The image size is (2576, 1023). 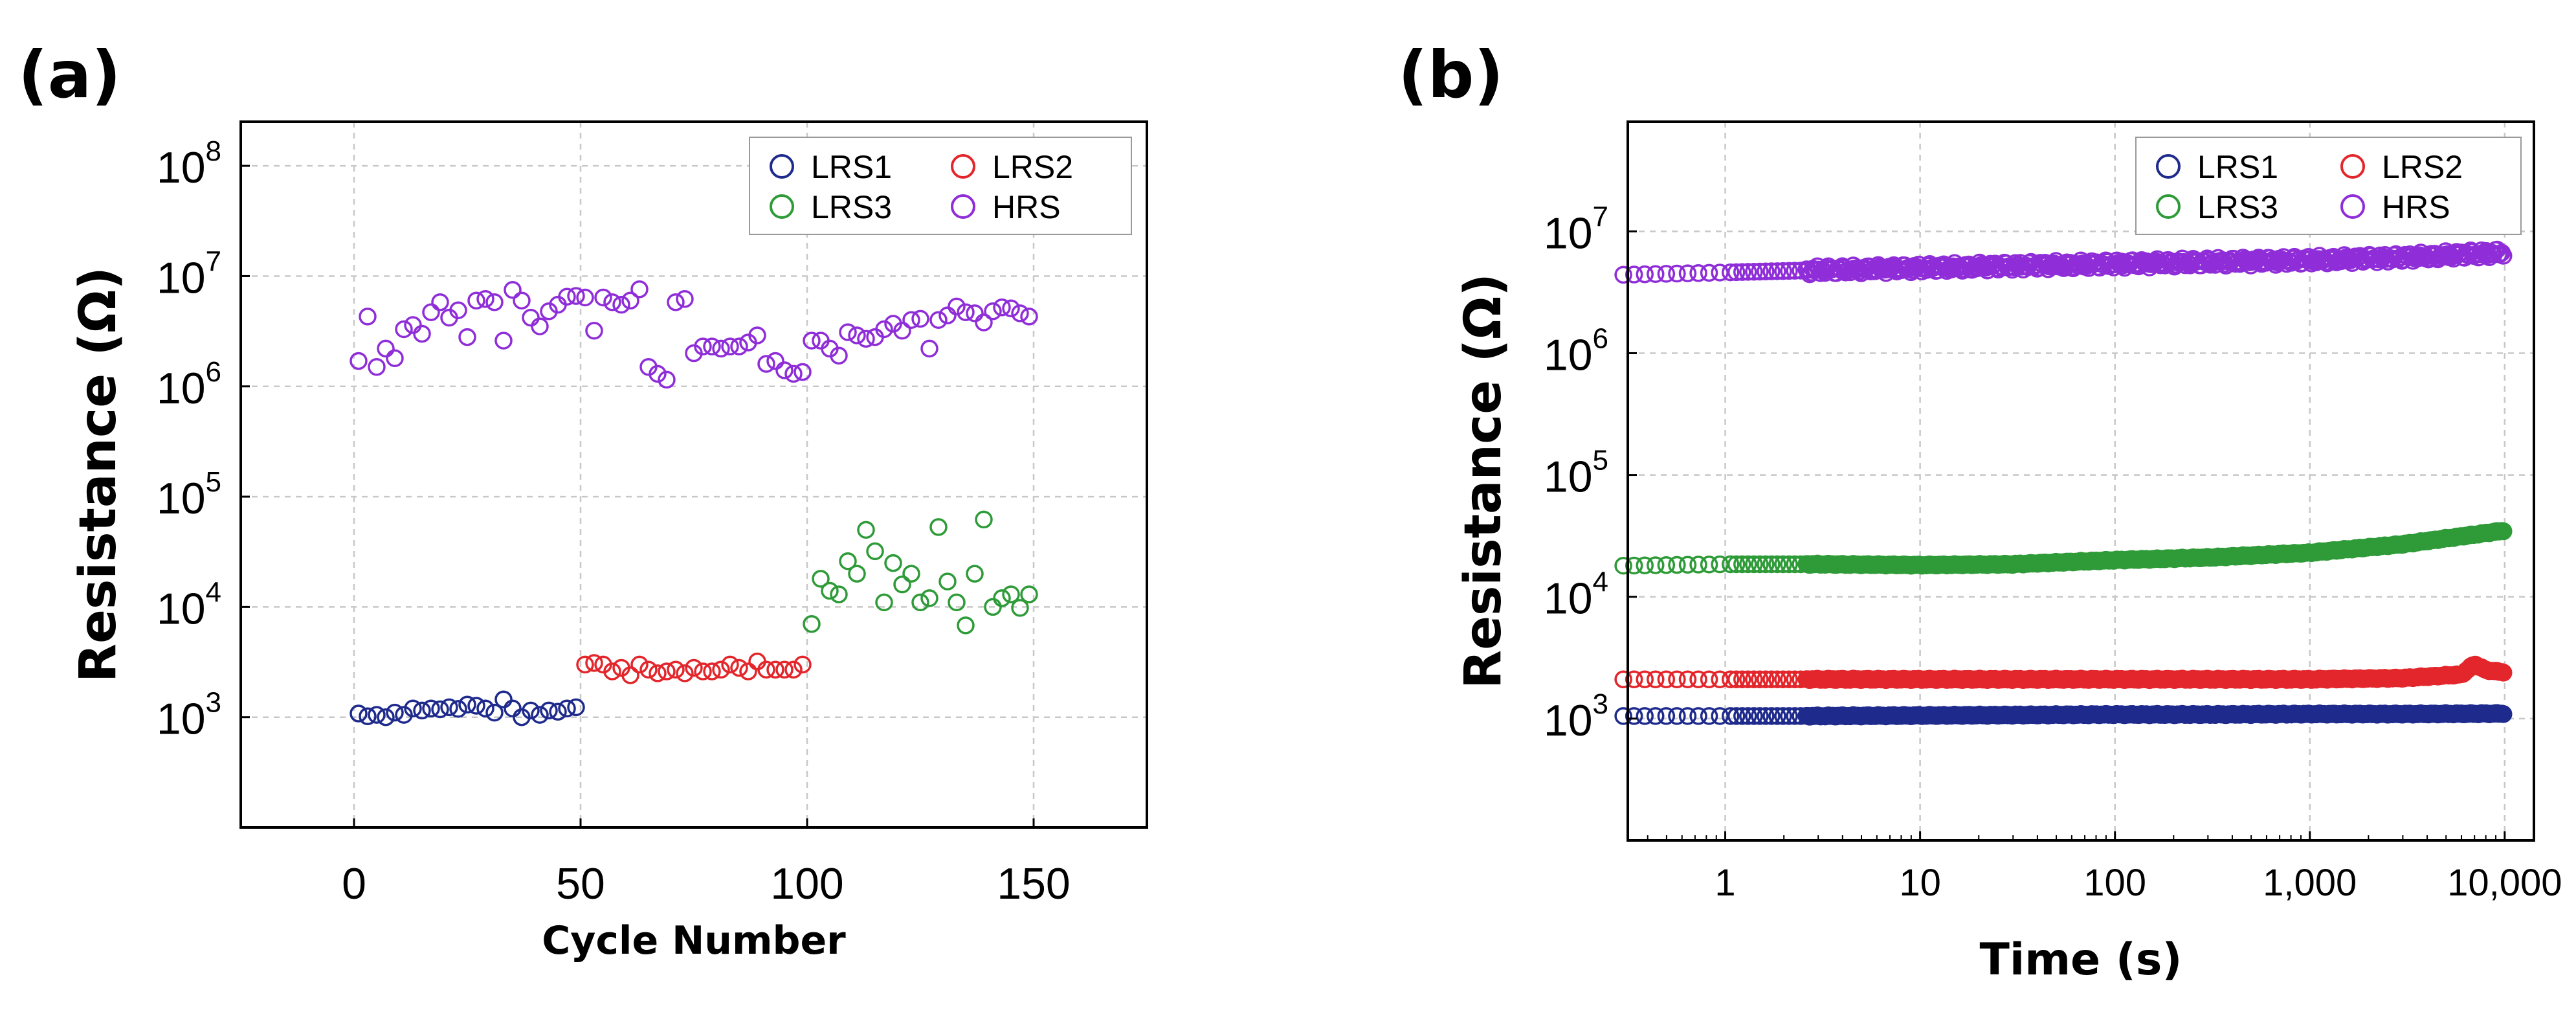 I want to click on legend-item-lrs3: LRS3, so click(x=2217, y=207).